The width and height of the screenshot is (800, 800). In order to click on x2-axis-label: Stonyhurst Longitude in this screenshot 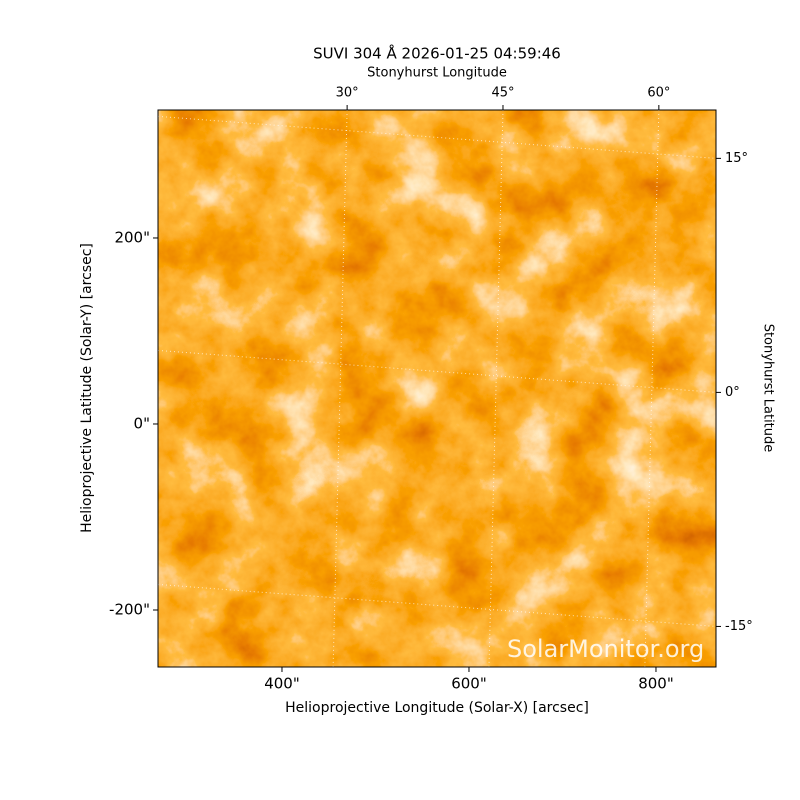, I will do `click(437, 73)`.